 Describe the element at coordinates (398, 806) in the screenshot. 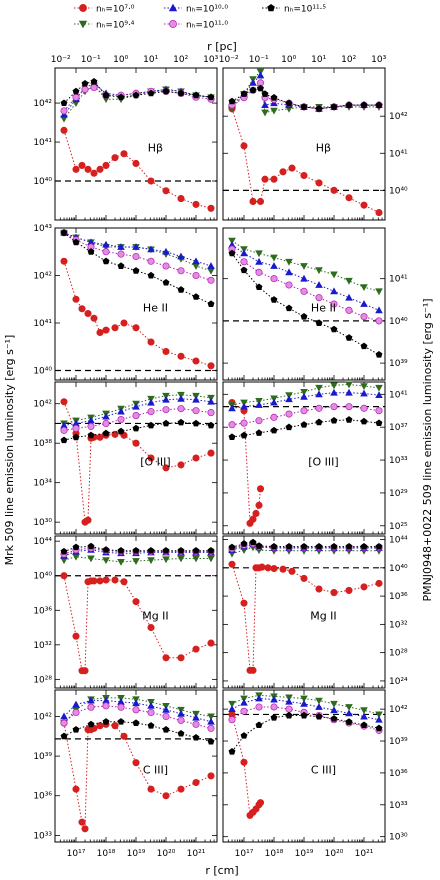

I see `y-tick-label: 10³³` at that location.